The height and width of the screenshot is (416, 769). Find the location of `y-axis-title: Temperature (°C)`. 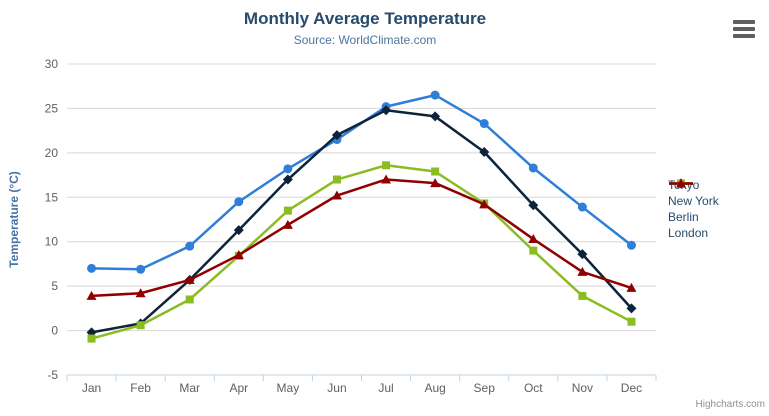

y-axis-title: Temperature (°C) is located at coordinates (14, 219).